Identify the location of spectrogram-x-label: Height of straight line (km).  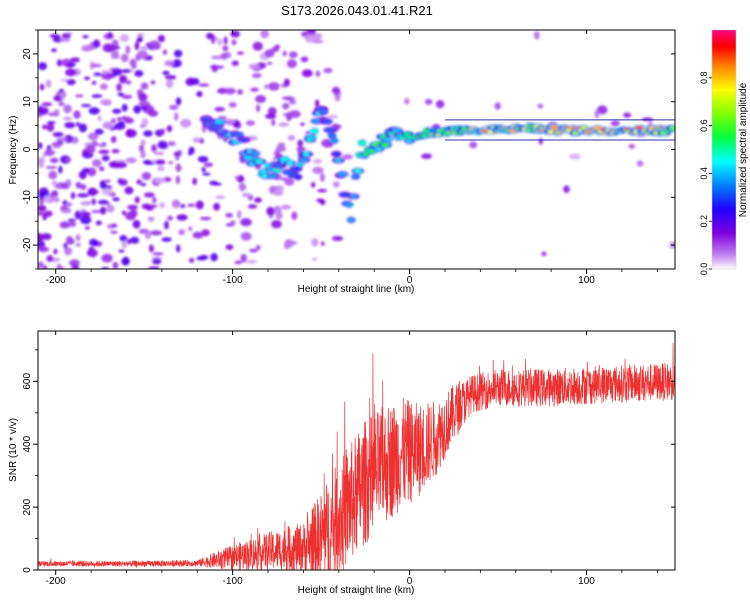
(356, 289).